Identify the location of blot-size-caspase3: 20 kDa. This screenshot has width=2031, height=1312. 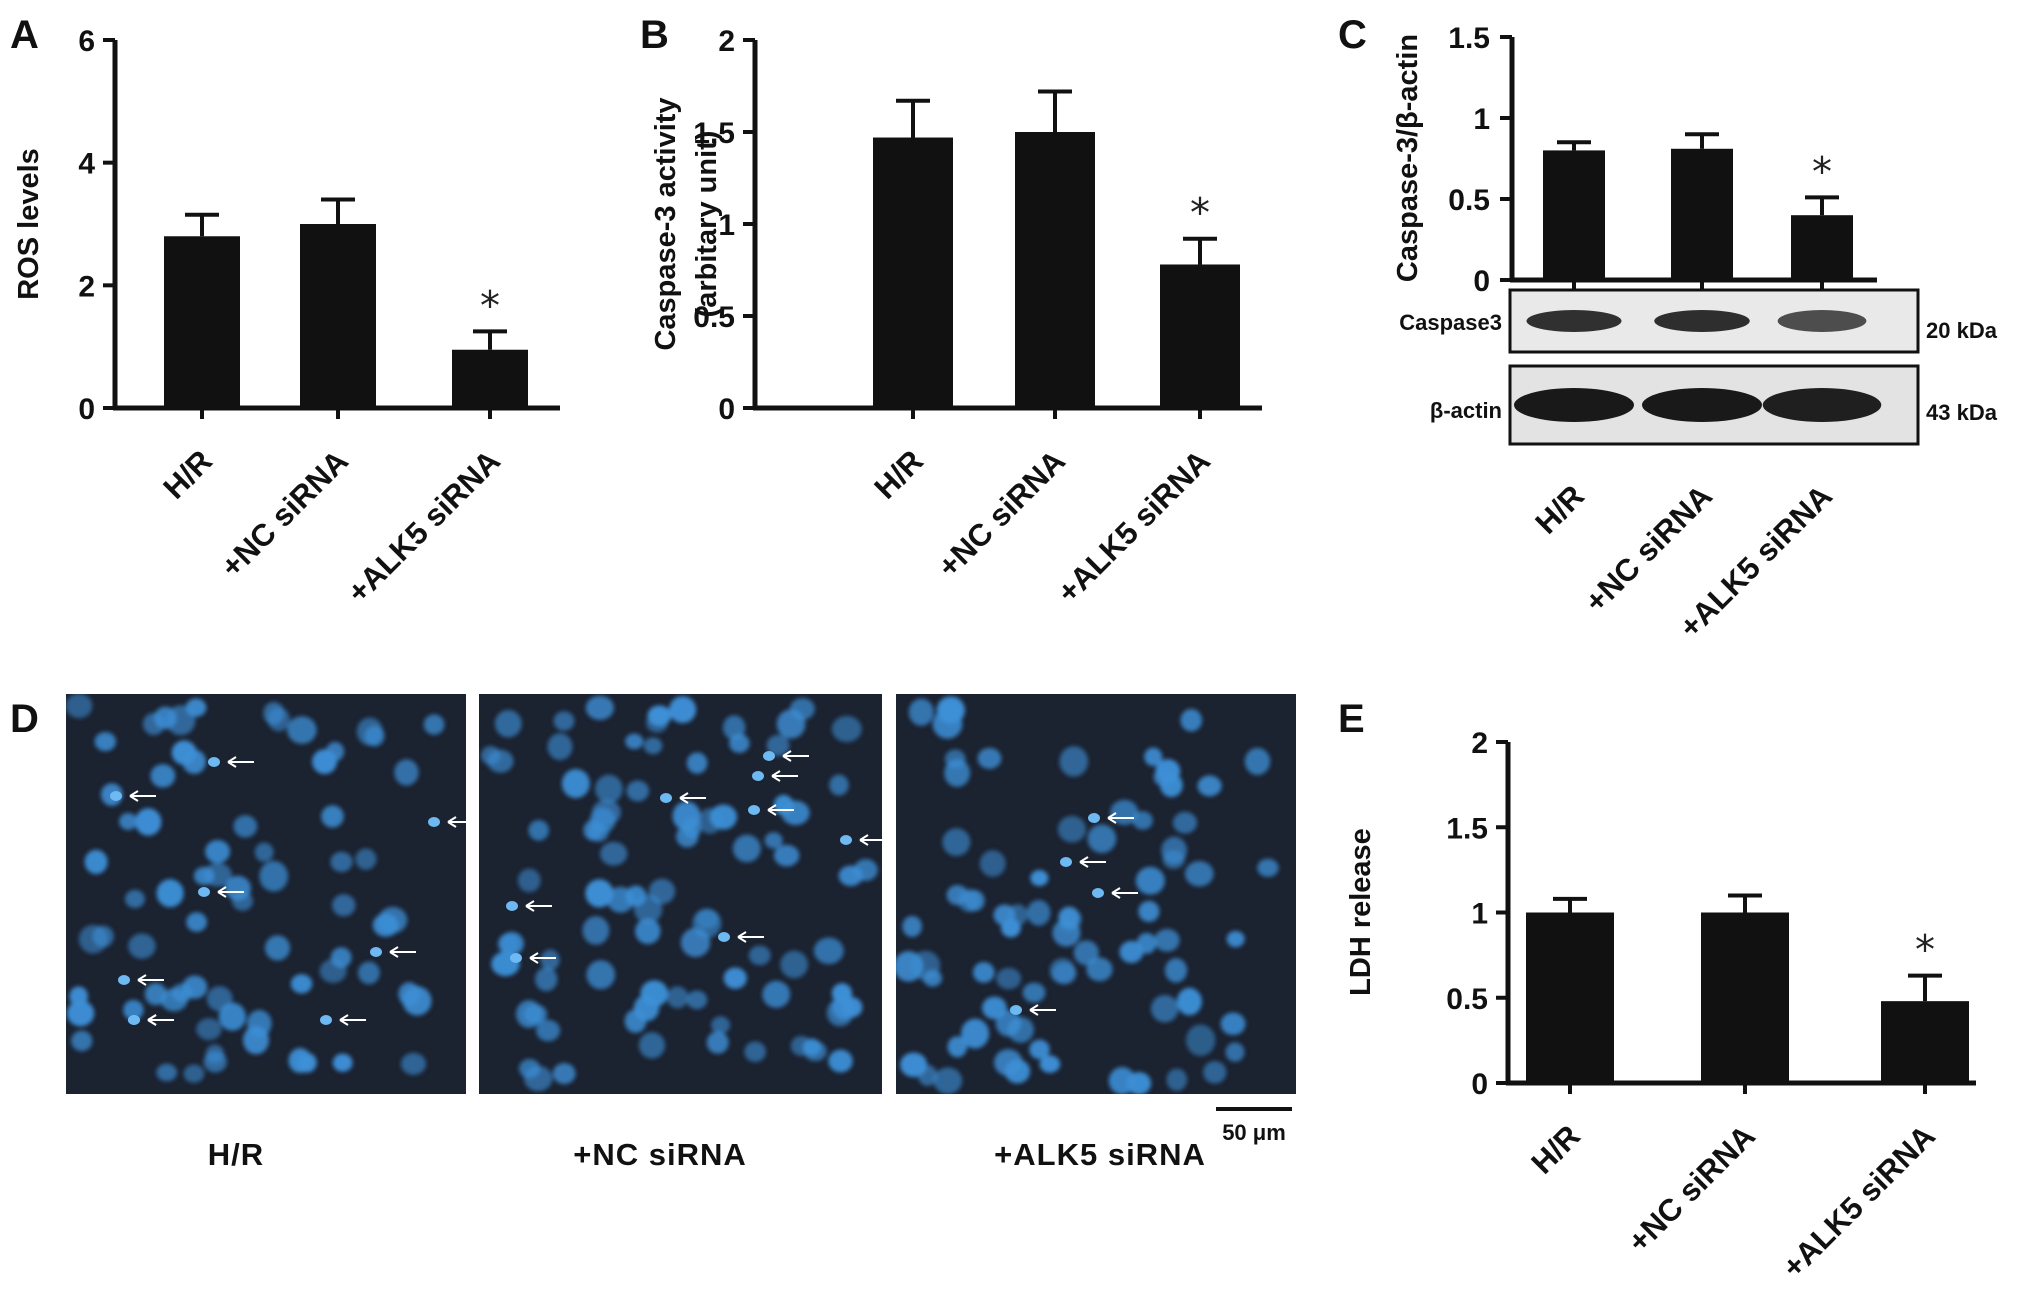
(1962, 330).